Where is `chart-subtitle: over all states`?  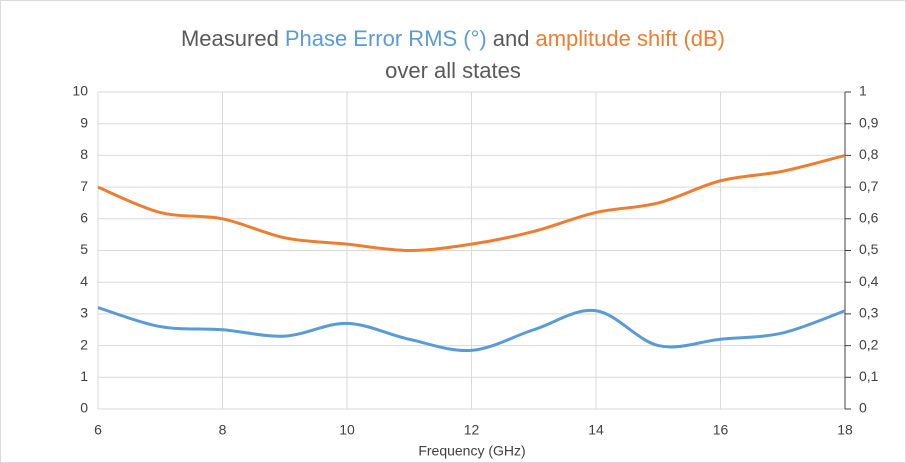
chart-subtitle: over all states is located at coordinates (453, 70).